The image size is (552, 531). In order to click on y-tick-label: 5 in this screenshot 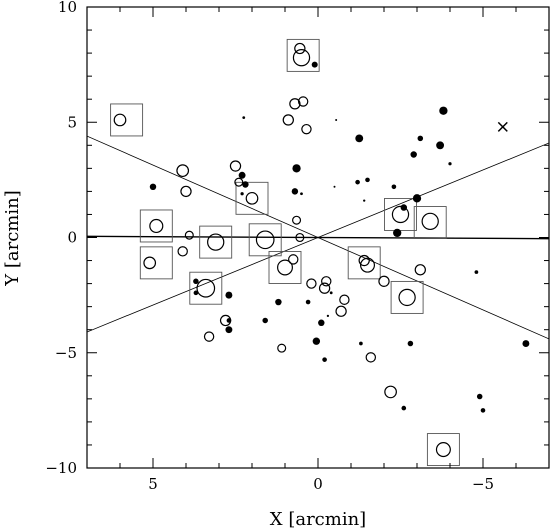, I will do `click(72, 122)`.